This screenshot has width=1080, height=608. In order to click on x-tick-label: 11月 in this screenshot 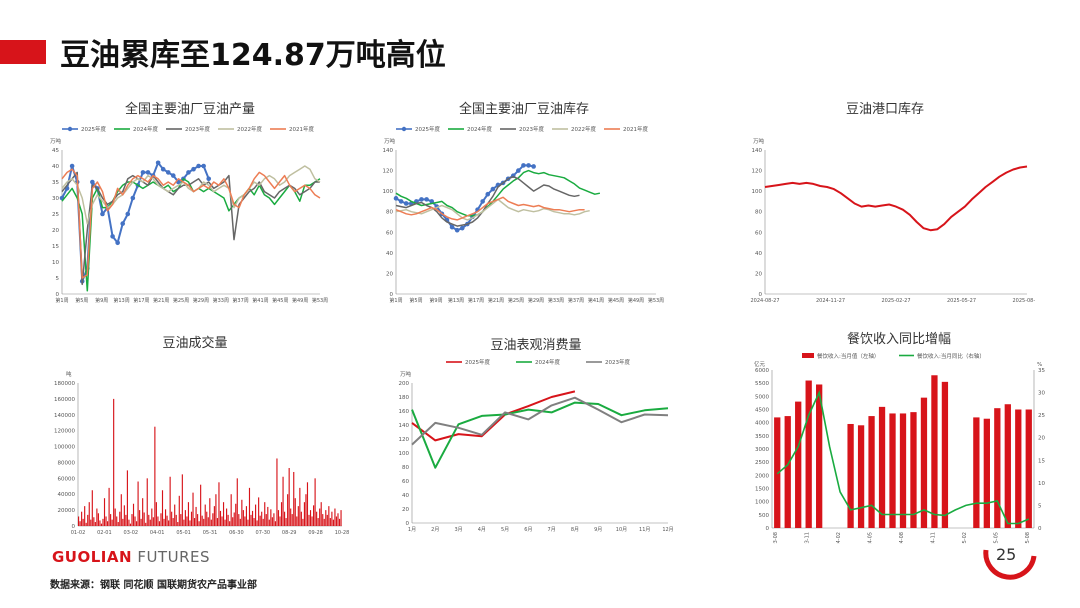, I will do `click(644, 530)`.